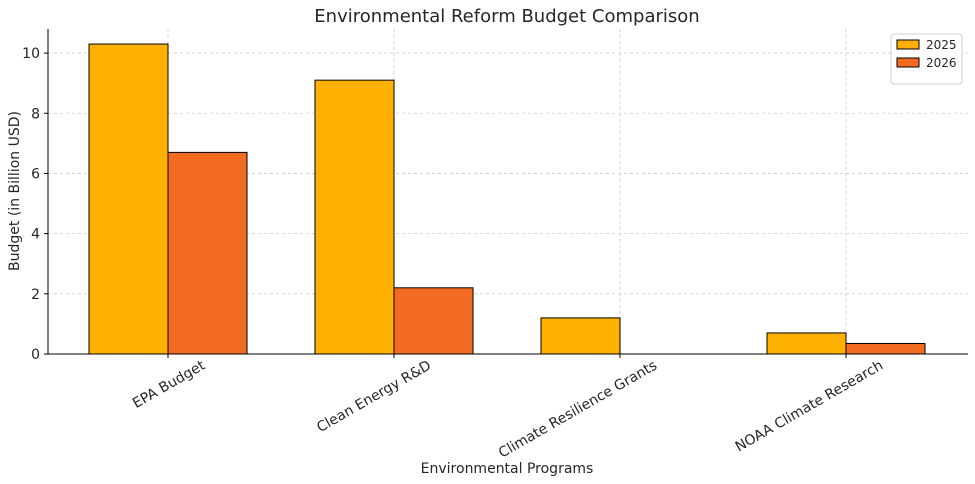  I want to click on y-tick-label: 10, so click(31, 54).